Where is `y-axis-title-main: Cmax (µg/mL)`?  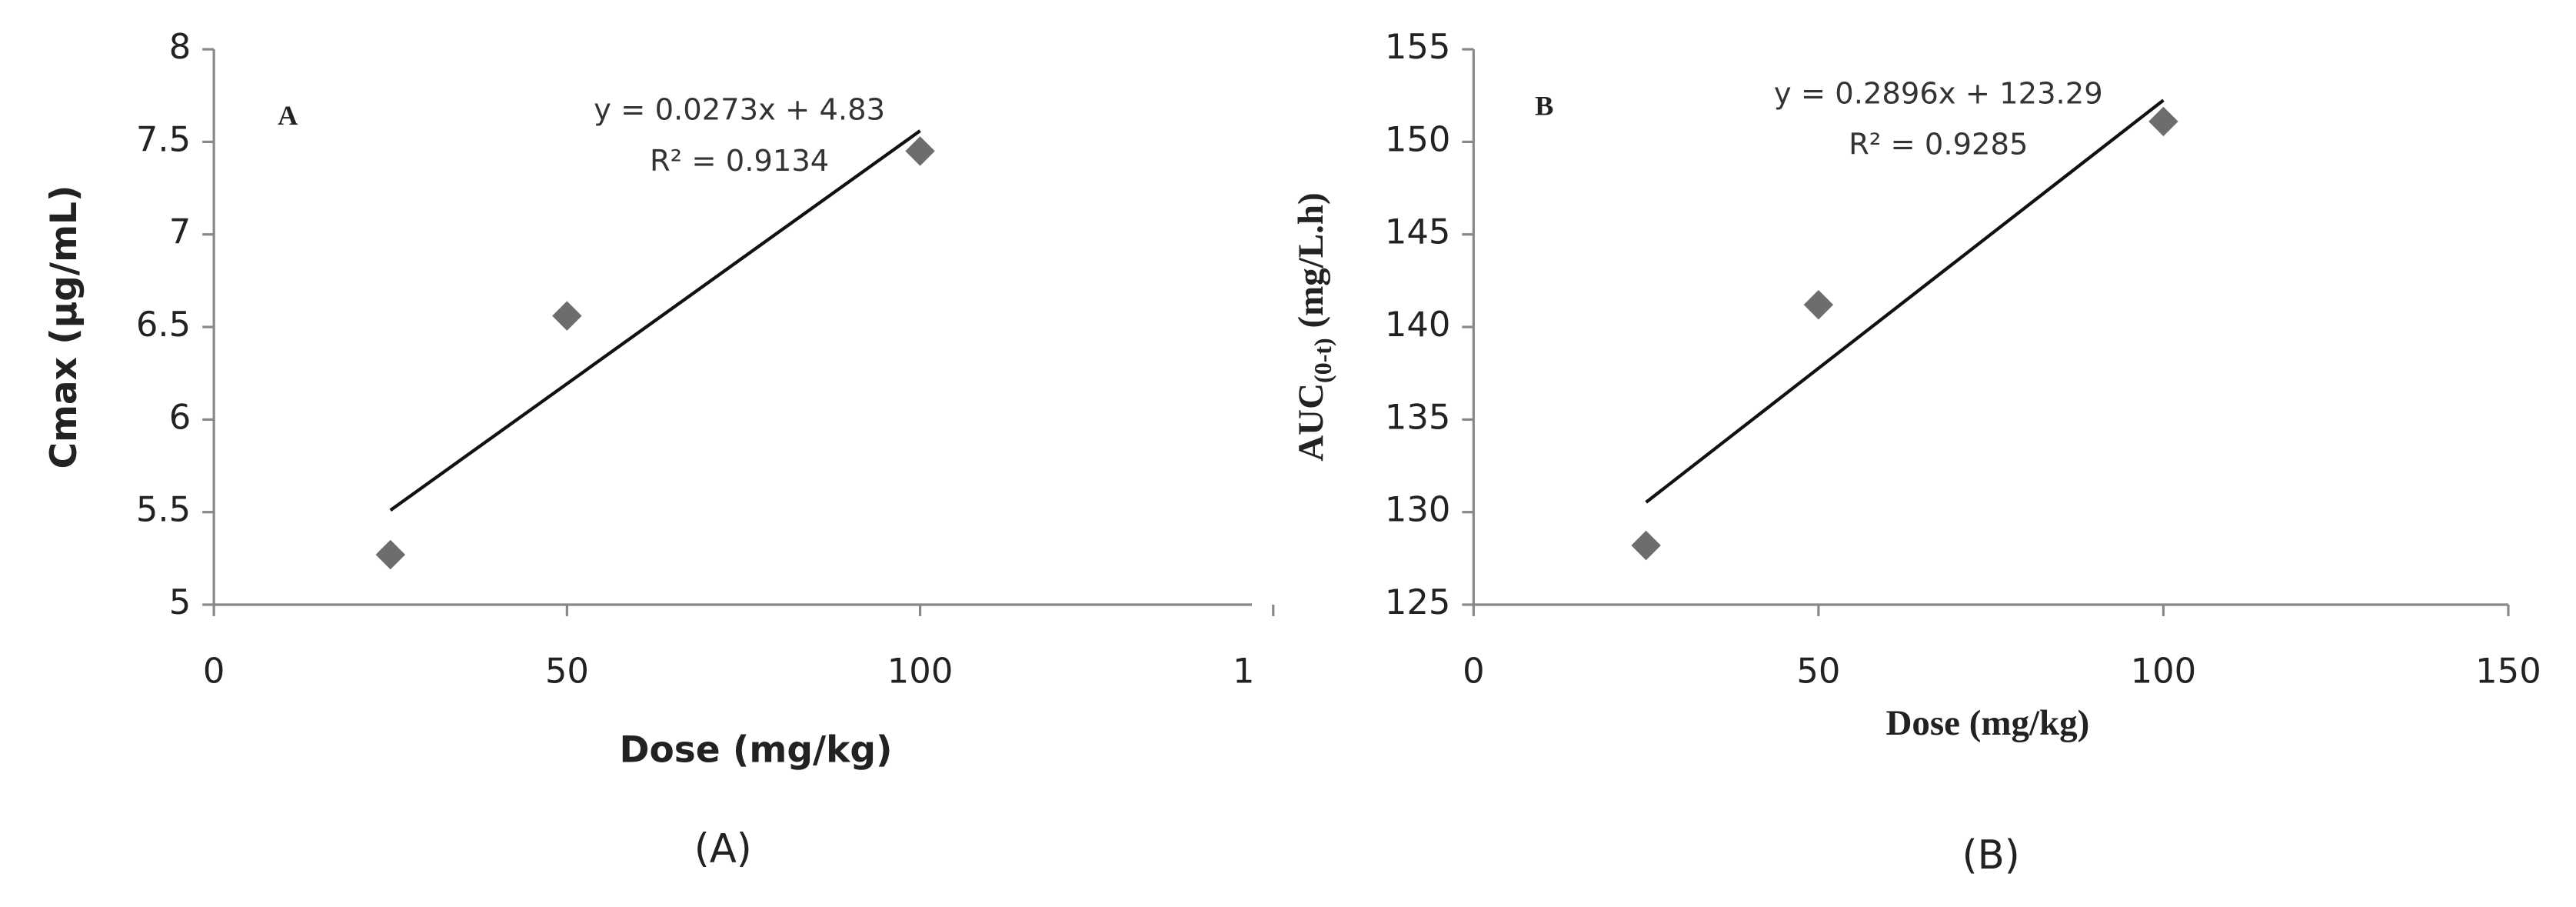 y-axis-title-main: Cmax (µg/mL) is located at coordinates (63, 327).